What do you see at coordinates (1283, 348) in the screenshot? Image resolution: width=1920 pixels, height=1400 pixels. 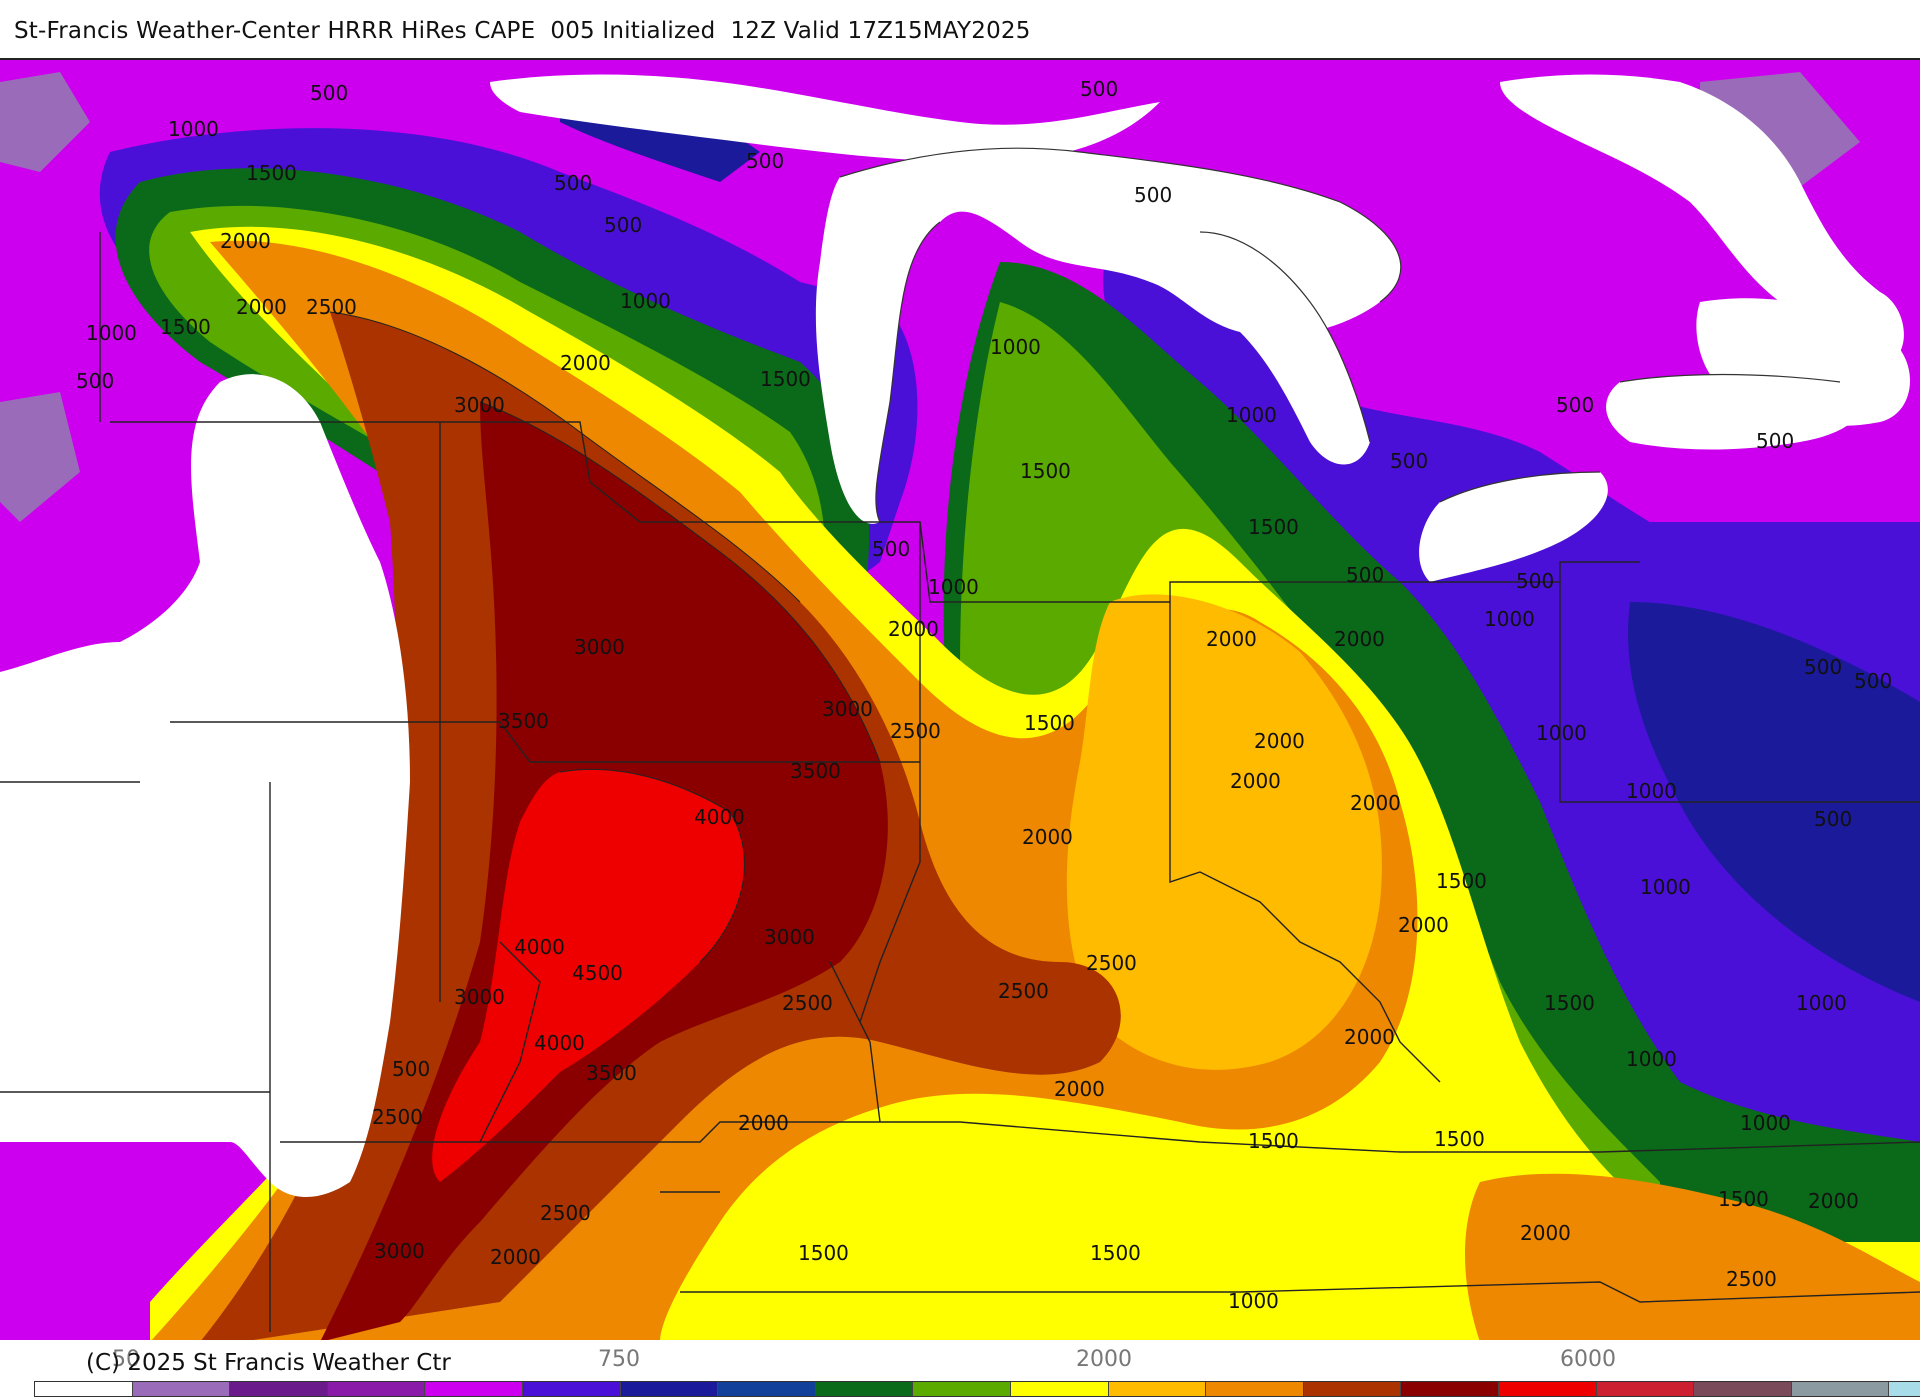 I see `lake-huron` at bounding box center [1283, 348].